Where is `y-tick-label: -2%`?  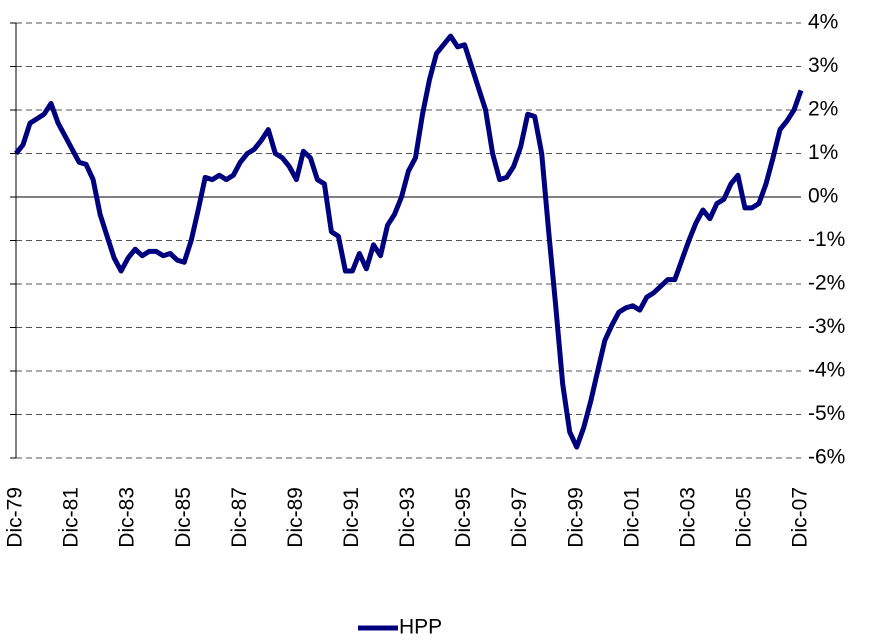 y-tick-label: -2% is located at coordinates (826, 283).